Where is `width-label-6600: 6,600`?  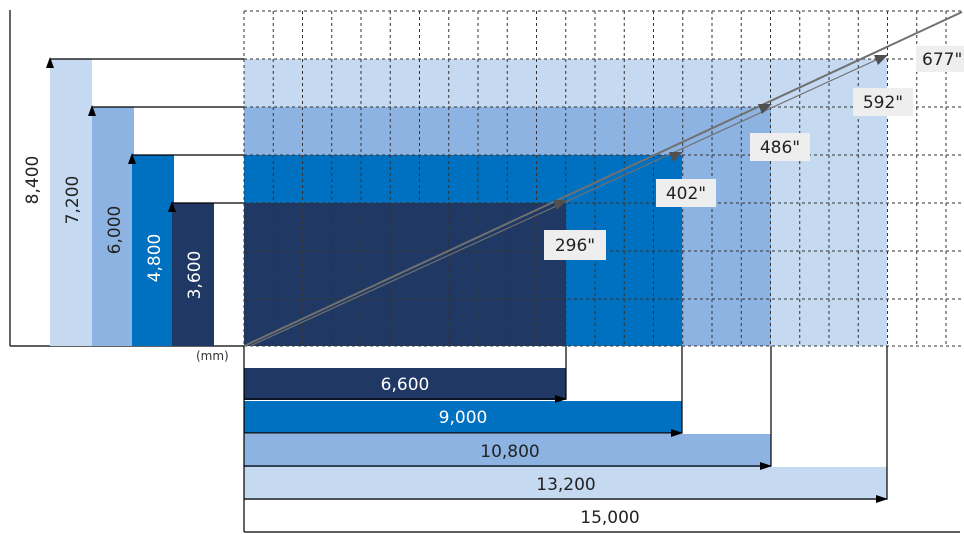
width-label-6600: 6,600 is located at coordinates (405, 385).